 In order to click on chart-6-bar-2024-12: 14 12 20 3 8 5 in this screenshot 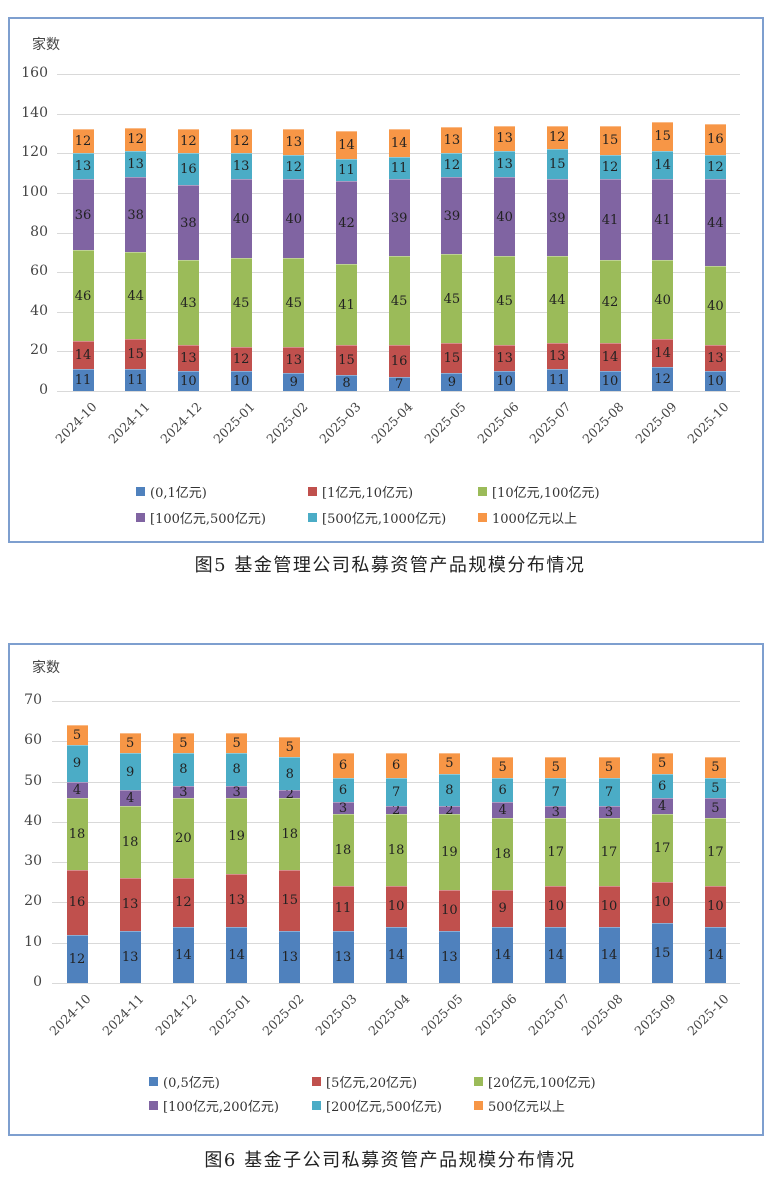, I will do `click(183, 858)`.